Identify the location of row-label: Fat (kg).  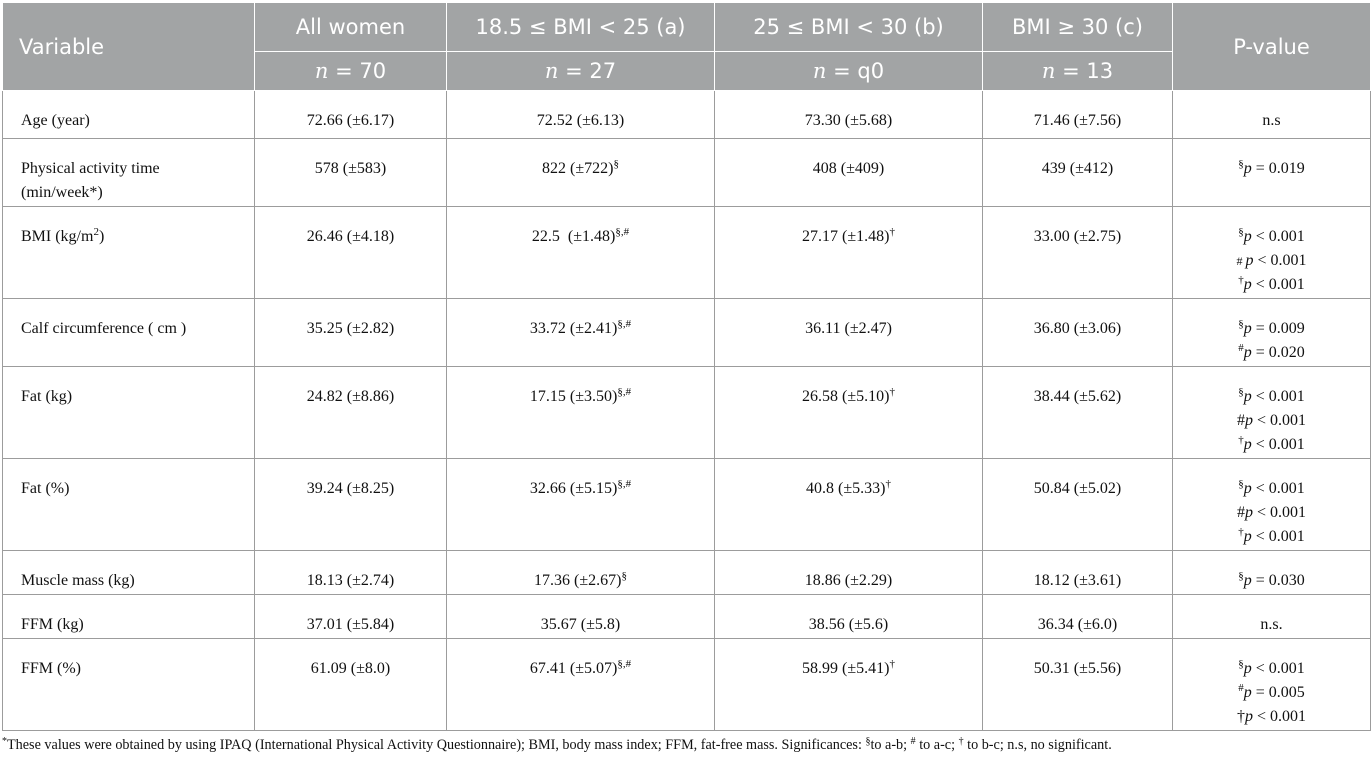
(128, 412).